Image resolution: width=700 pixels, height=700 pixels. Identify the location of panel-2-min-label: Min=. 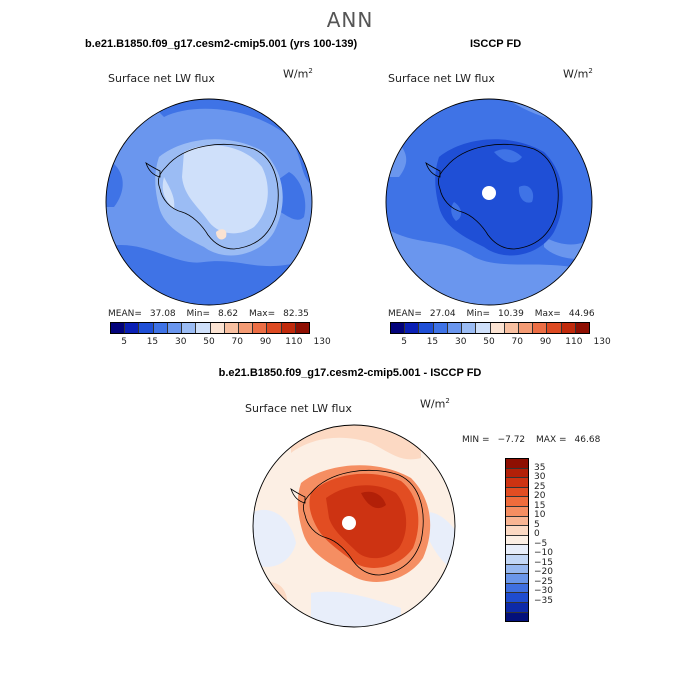
(478, 314).